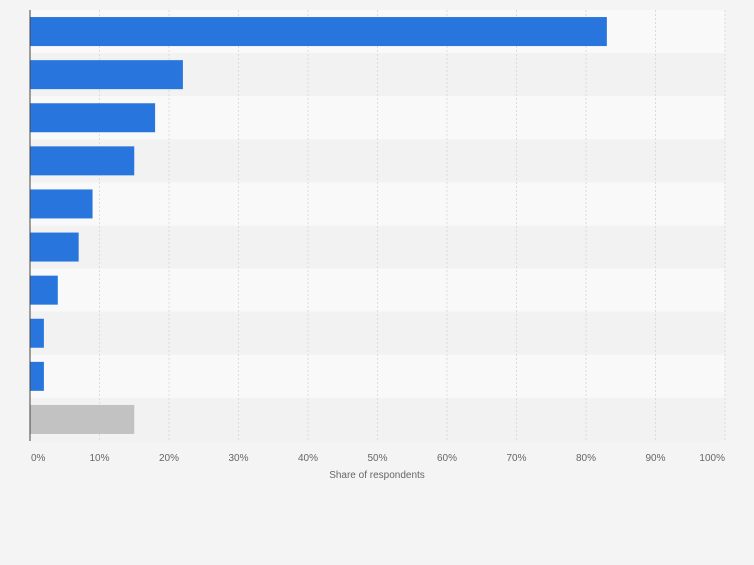  I want to click on x-tick-label: 70%, so click(516, 458).